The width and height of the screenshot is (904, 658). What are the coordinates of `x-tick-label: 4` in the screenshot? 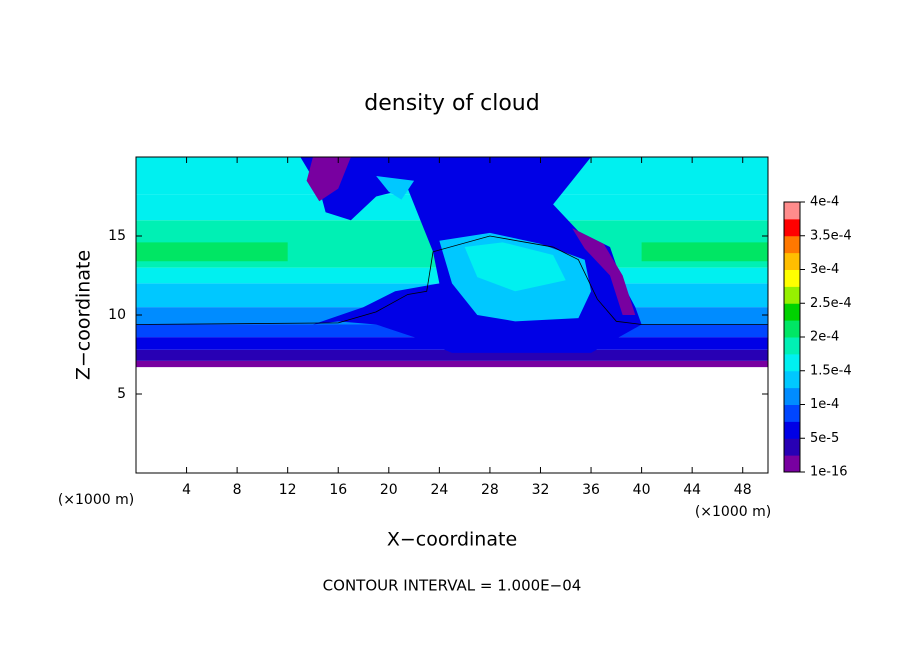 It's located at (186, 490).